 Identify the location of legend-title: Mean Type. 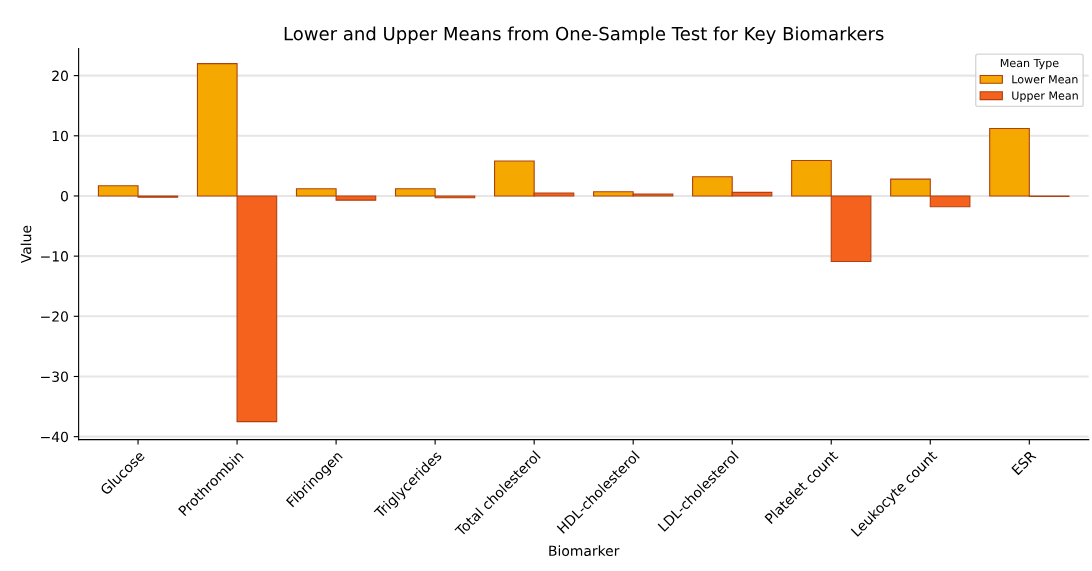
(1029, 64).